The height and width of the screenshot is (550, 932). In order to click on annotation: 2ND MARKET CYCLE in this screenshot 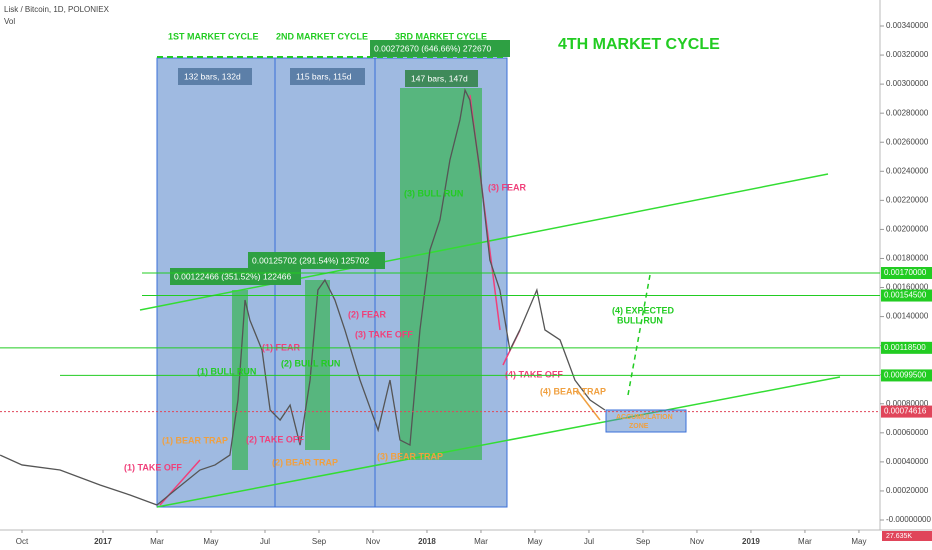, I will do `click(322, 36)`.